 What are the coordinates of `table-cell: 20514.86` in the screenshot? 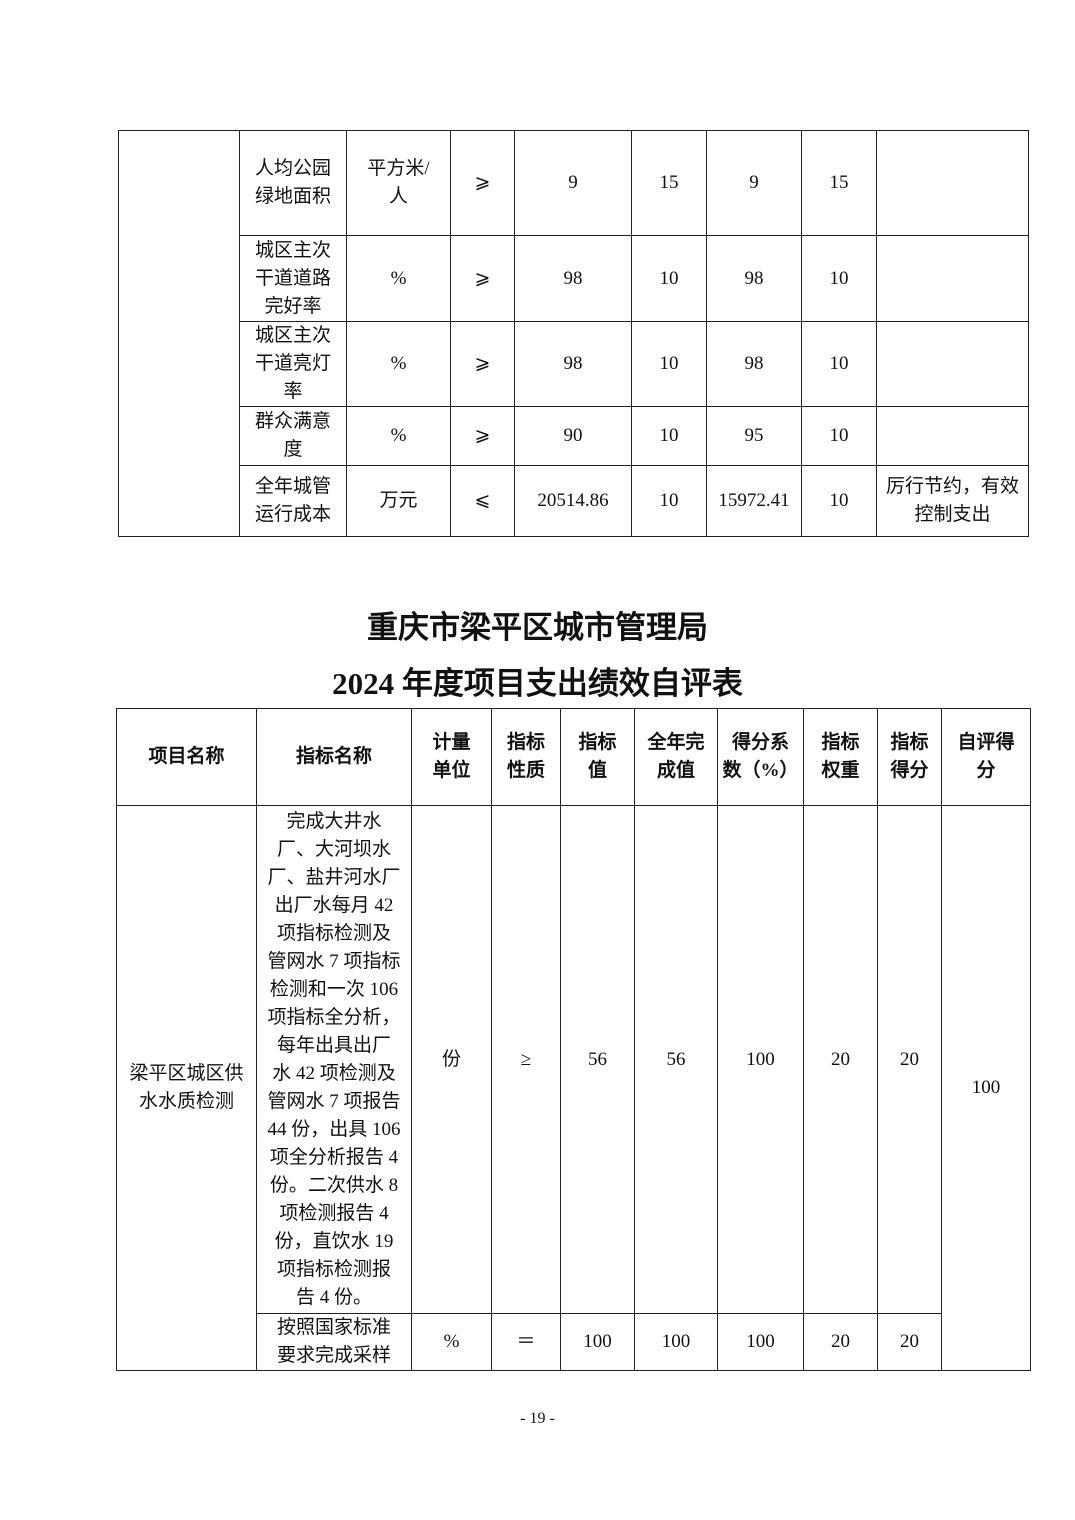 It's located at (573, 501).